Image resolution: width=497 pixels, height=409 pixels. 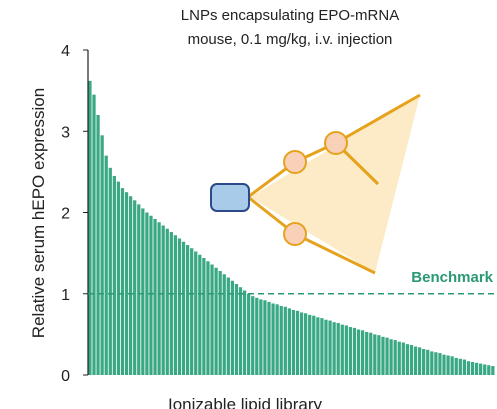 I want to click on shade, so click(x=335, y=184).